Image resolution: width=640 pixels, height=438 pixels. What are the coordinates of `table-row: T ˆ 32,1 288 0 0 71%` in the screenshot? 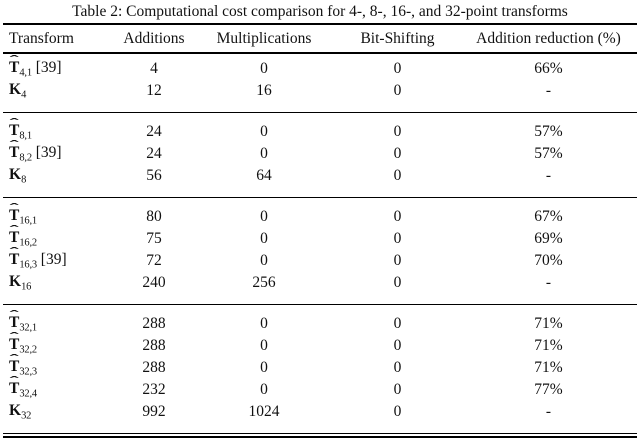 It's located at (320, 320).